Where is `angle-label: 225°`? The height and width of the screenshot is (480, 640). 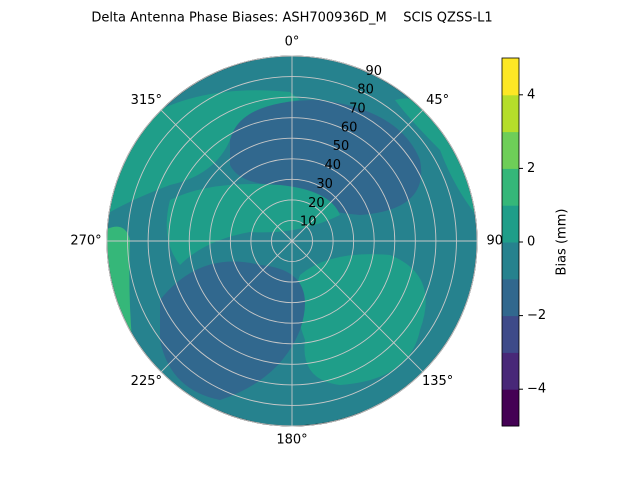 angle-label: 225° is located at coordinates (146, 381).